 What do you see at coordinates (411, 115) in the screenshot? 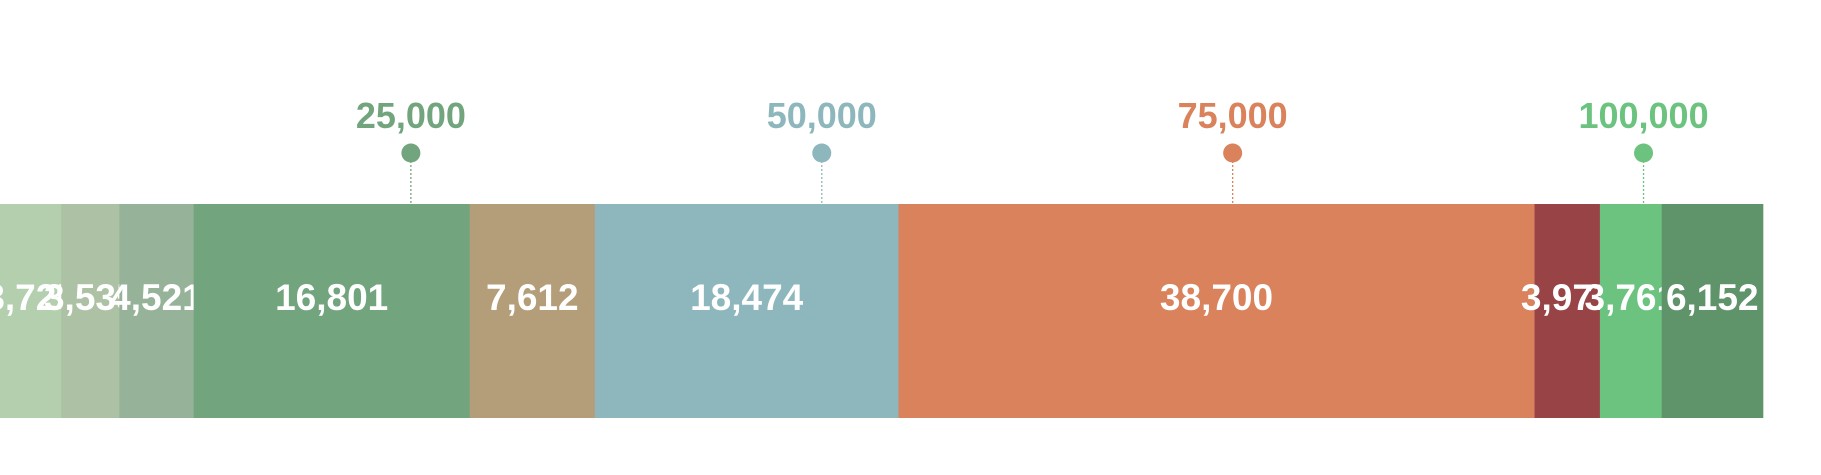
I see `milestone-label: 25,000` at bounding box center [411, 115].